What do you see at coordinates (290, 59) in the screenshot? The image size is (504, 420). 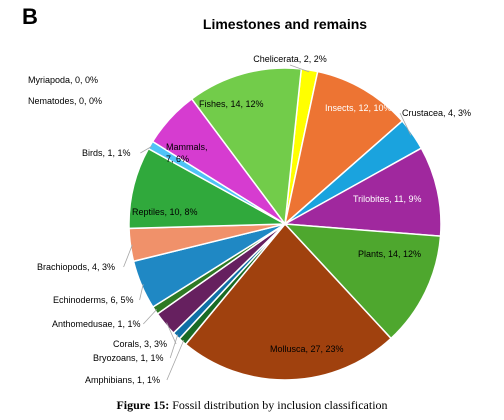 I see `slice-label-chelicerata: Chelicerata, 2, 2%` at bounding box center [290, 59].